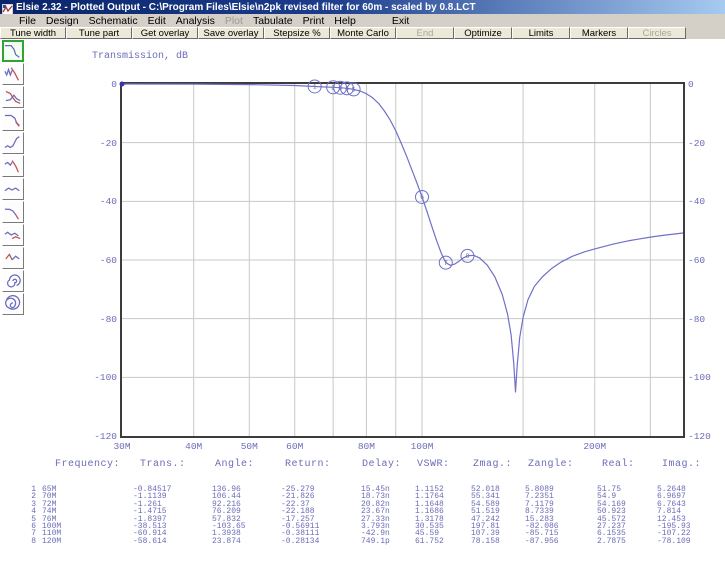  I want to click on table-cell: 54.589, so click(485, 504).